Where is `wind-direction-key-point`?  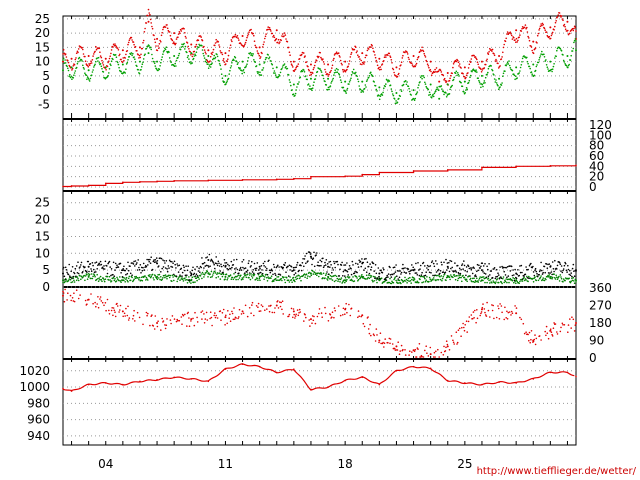 wind-direction-key-point is located at coordinates (481, 309).